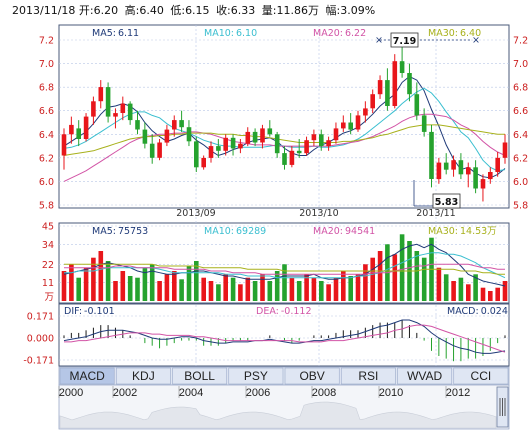 Image resolution: width=530 pixels, height=431 pixels. I want to click on price-tick-right: 7.0, so click(520, 64).